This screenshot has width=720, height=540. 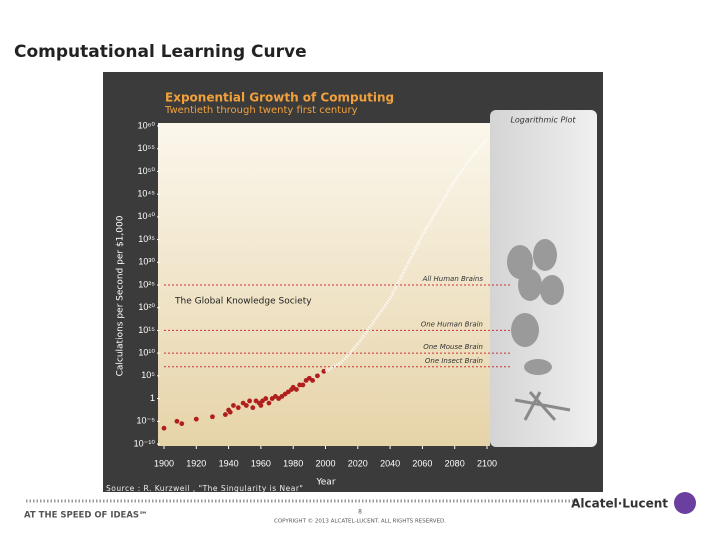 What do you see at coordinates (121, 295) in the screenshot?
I see `y-axis-label: Calculations per Second per $1,000` at bounding box center [121, 295].